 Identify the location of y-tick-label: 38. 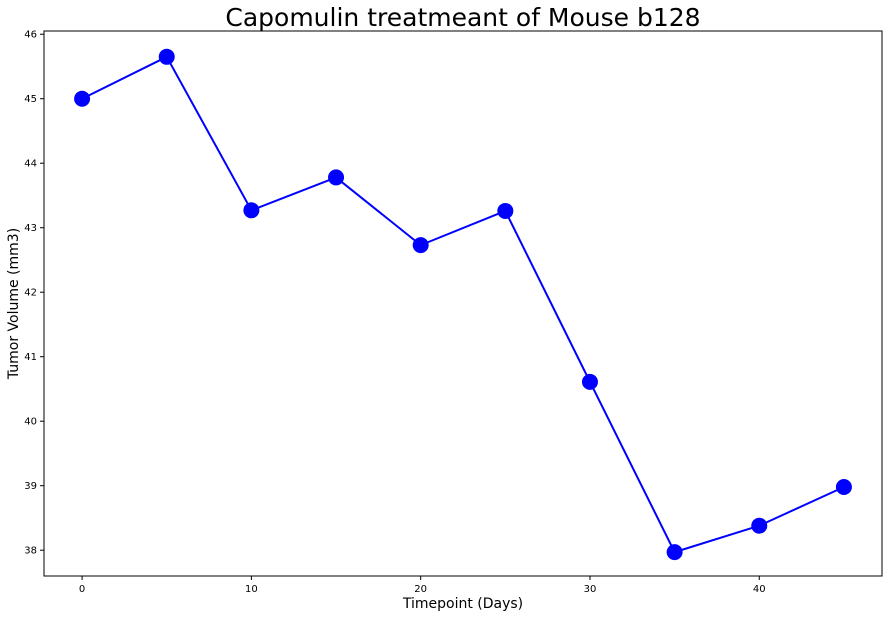
(30, 551).